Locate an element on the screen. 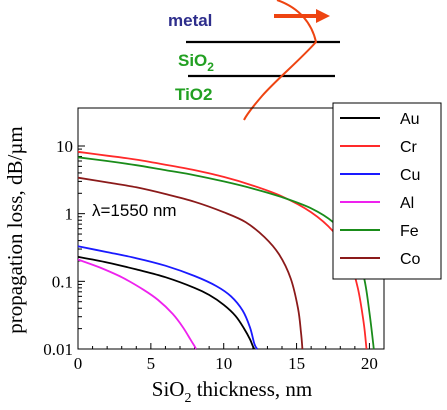  series-line-al is located at coordinates (137, 304).